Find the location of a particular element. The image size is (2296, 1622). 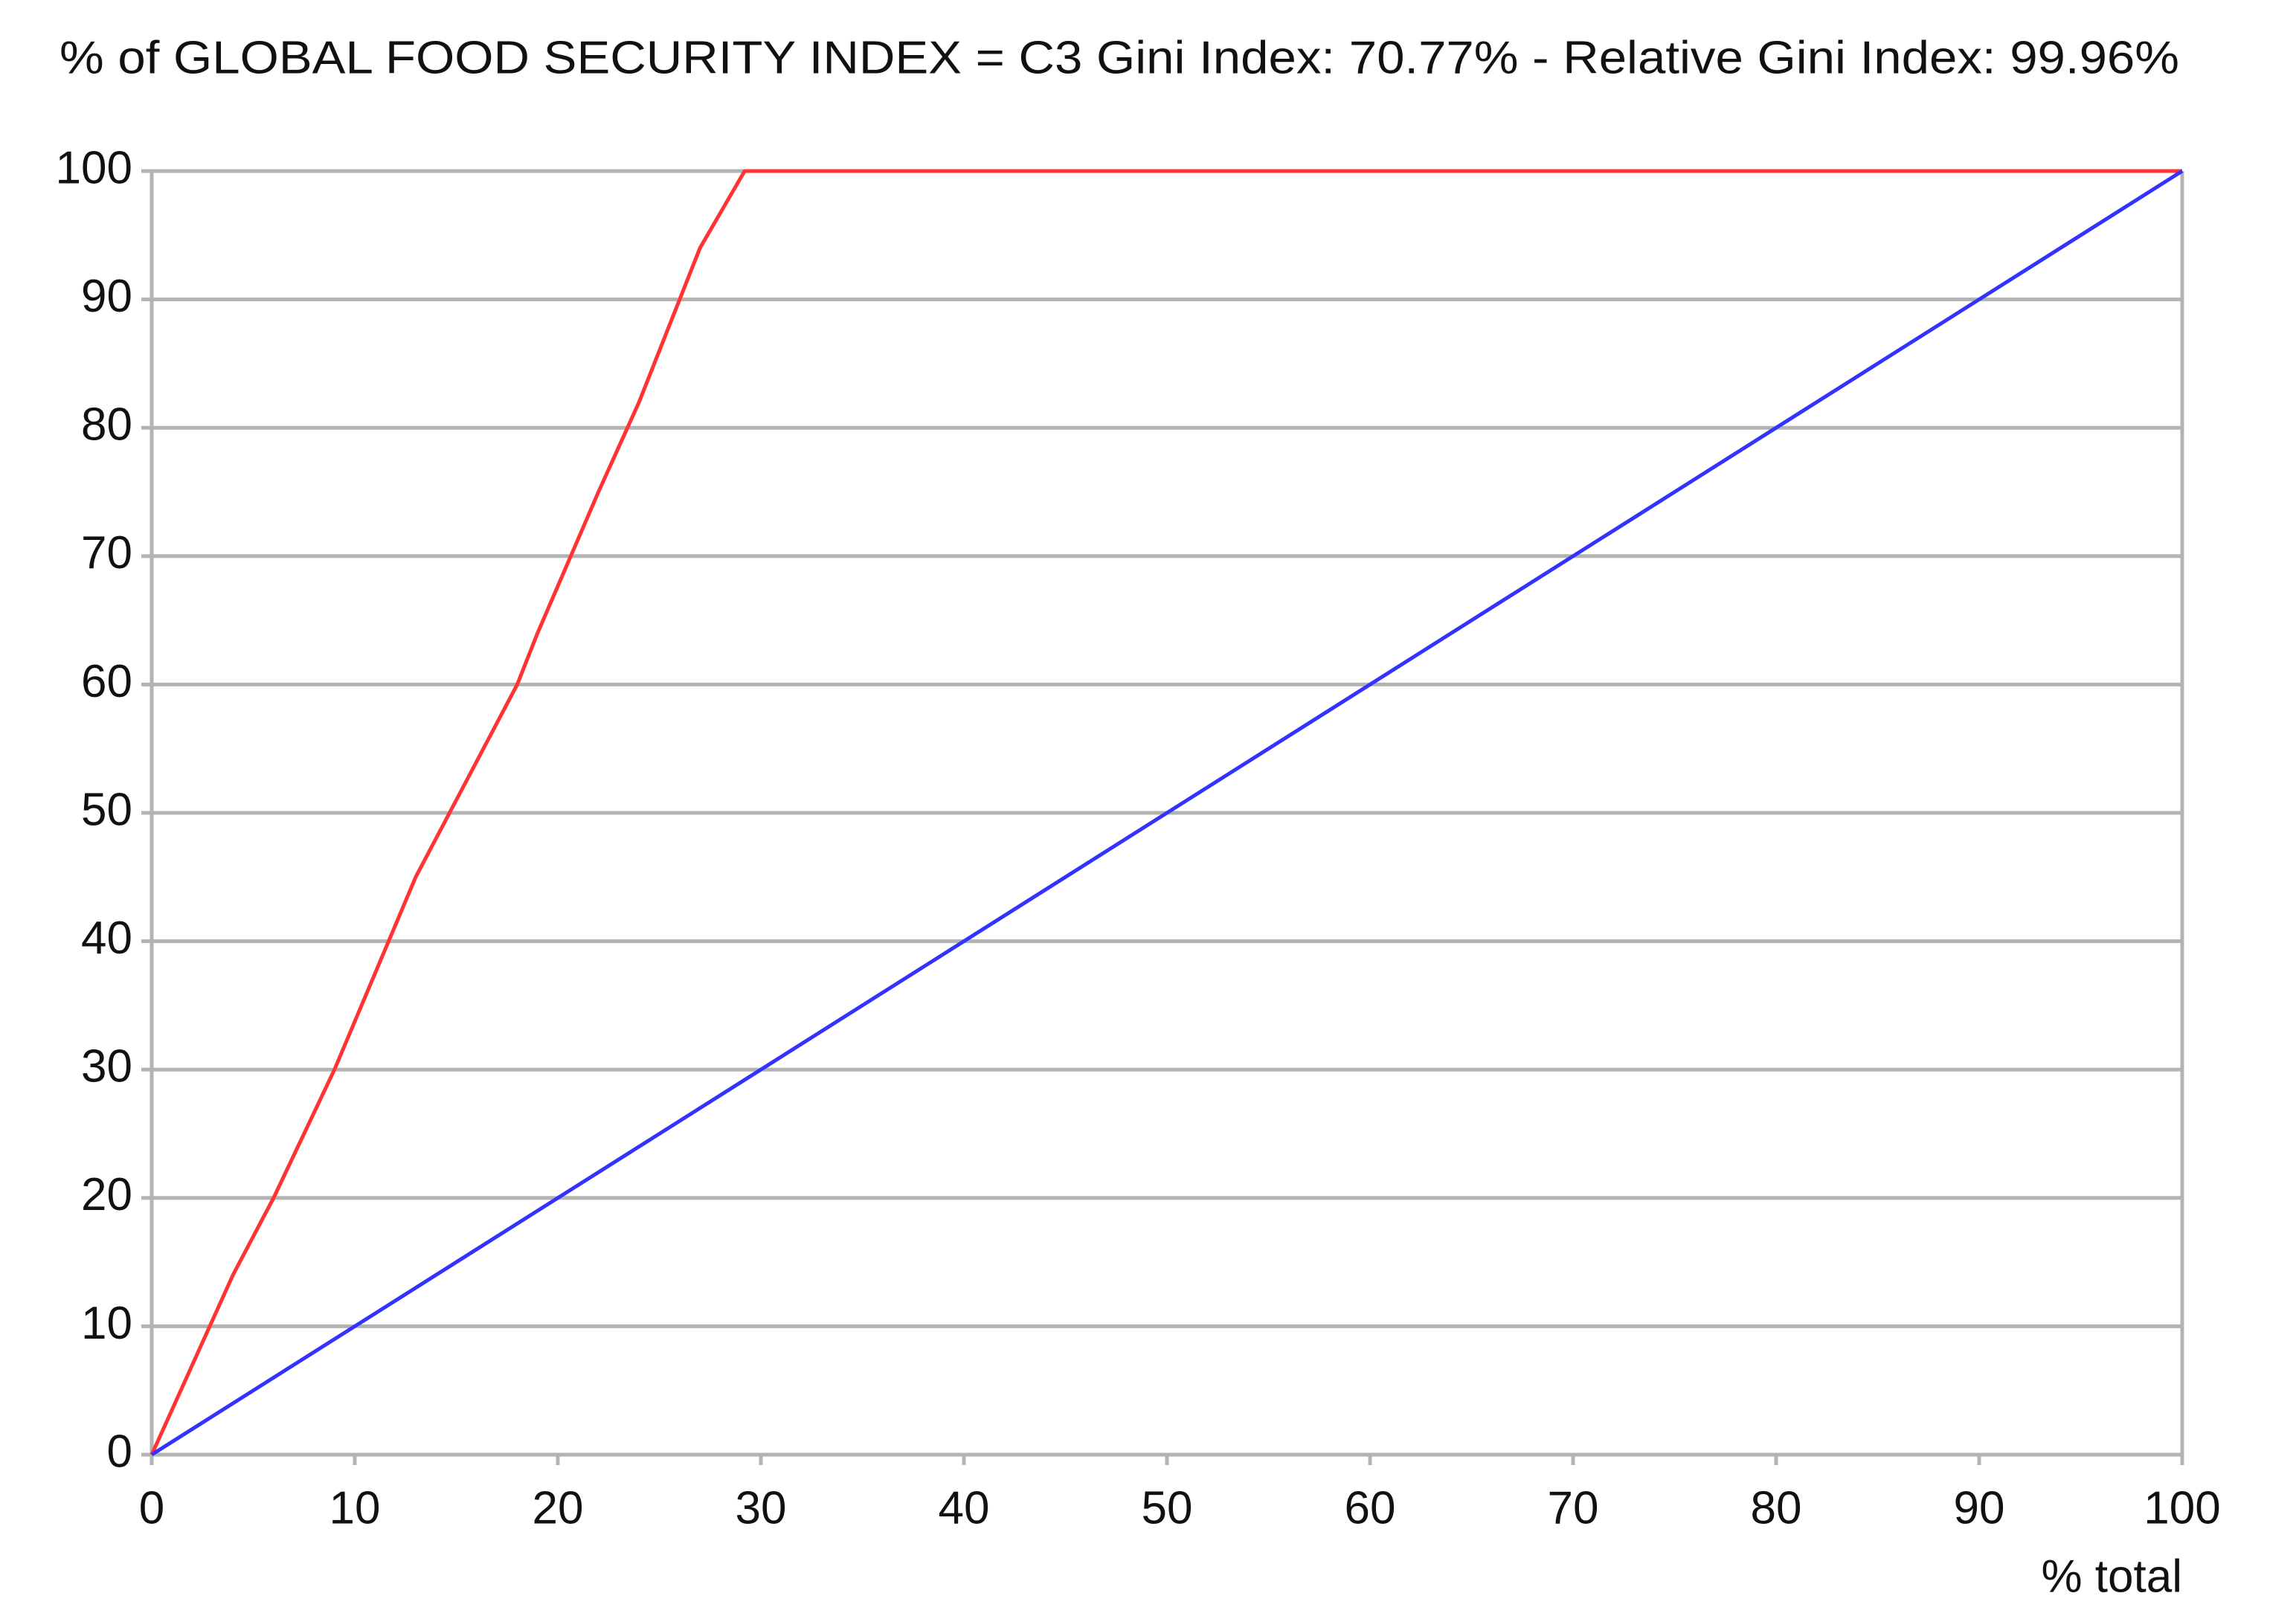

y-tick-label: 40 is located at coordinates (106, 939).